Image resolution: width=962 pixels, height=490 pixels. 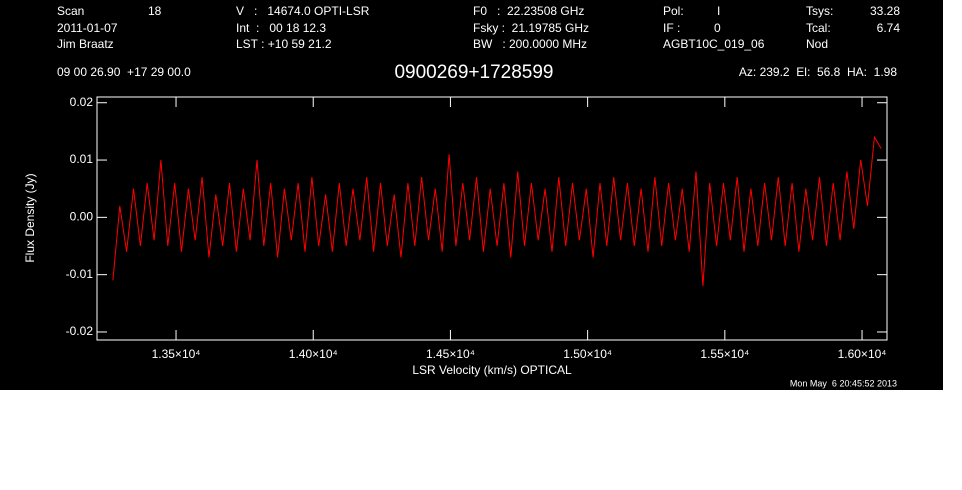 What do you see at coordinates (80, 274) in the screenshot?
I see `y-tick-label: -0.01` at bounding box center [80, 274].